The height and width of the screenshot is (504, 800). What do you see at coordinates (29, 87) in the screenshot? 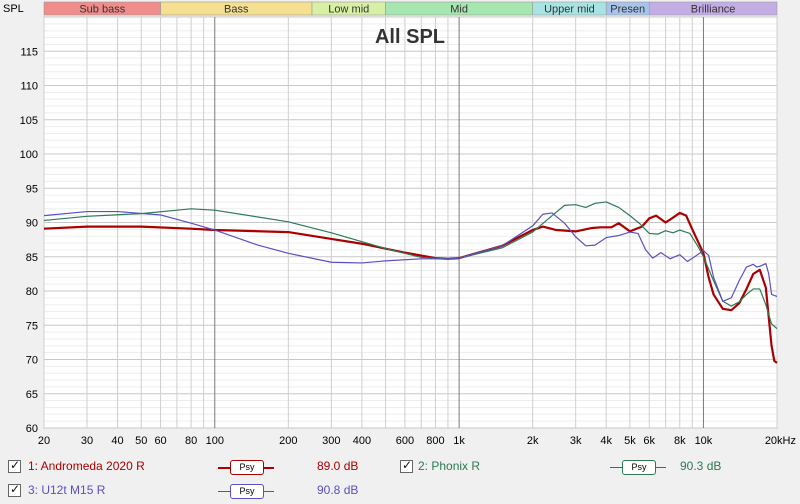
I see `y-tick-label: 110` at bounding box center [29, 87].